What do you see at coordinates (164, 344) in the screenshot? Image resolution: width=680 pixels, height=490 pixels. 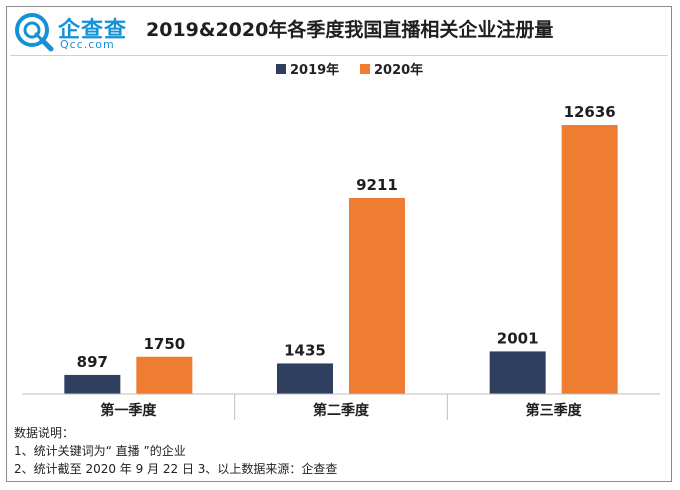 I see `data-label-2-1: 1750` at bounding box center [164, 344].